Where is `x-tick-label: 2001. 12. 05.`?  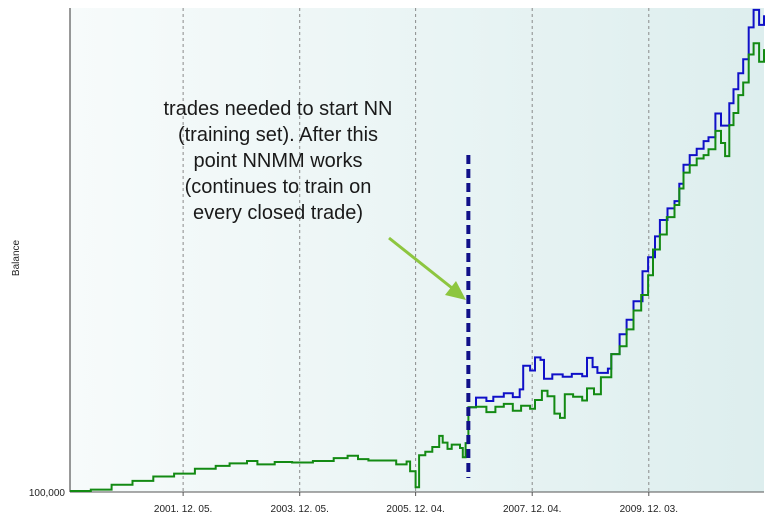 x-tick-label: 2001. 12. 05. is located at coordinates (183, 509).